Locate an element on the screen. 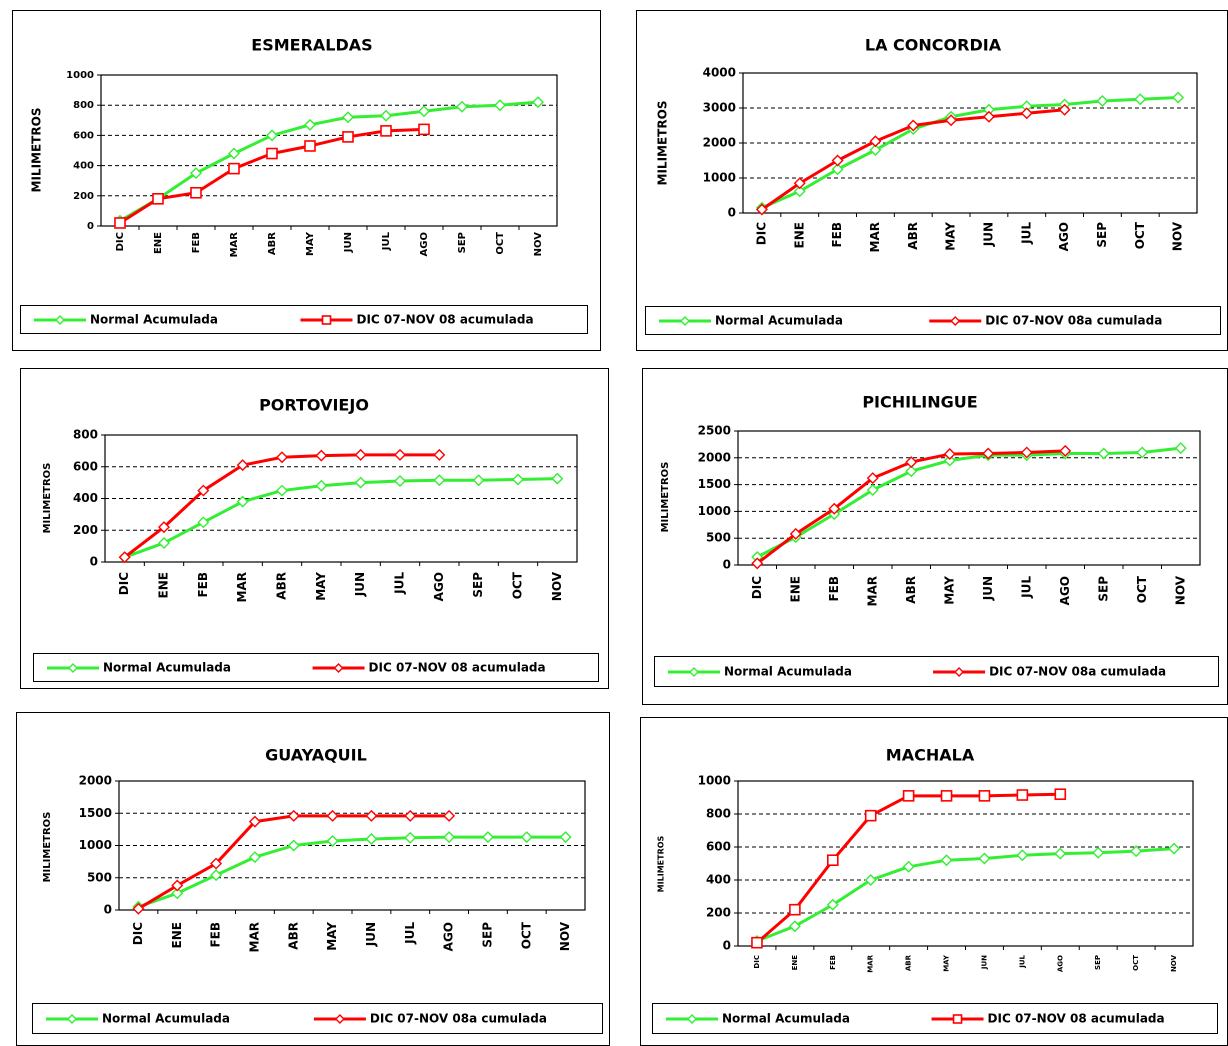 This screenshot has width=1228, height=1046. y-tick-label: 1500 is located at coordinates (95, 813).